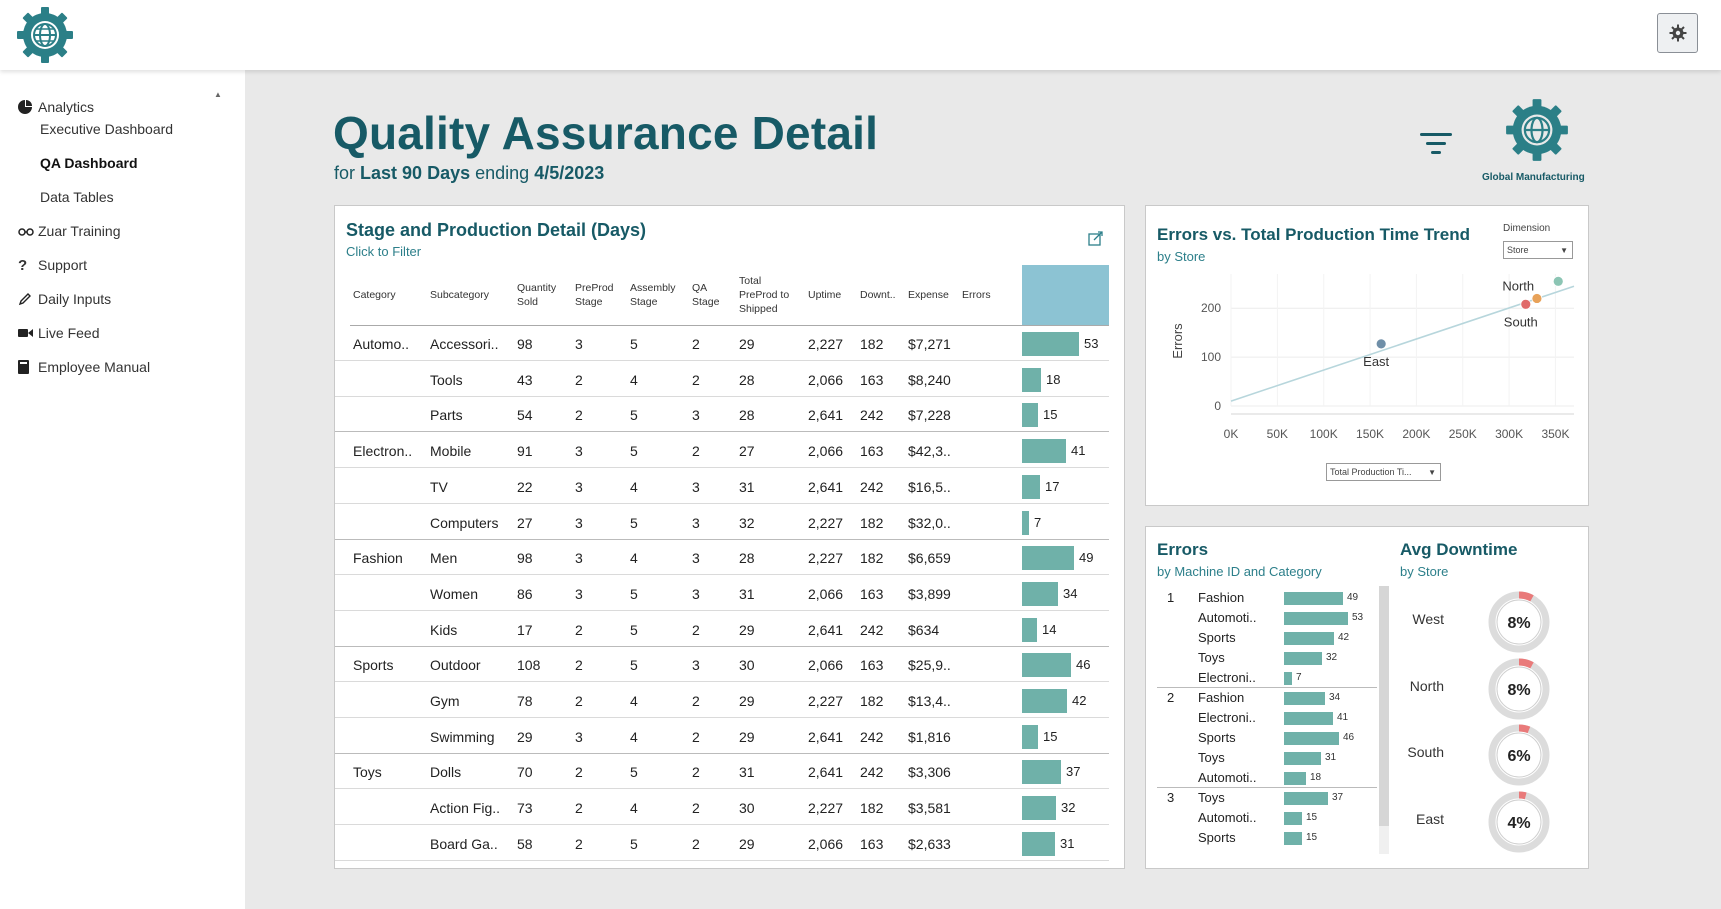 The height and width of the screenshot is (909, 1721). I want to click on chevron-up-icon: ▲, so click(218, 94).